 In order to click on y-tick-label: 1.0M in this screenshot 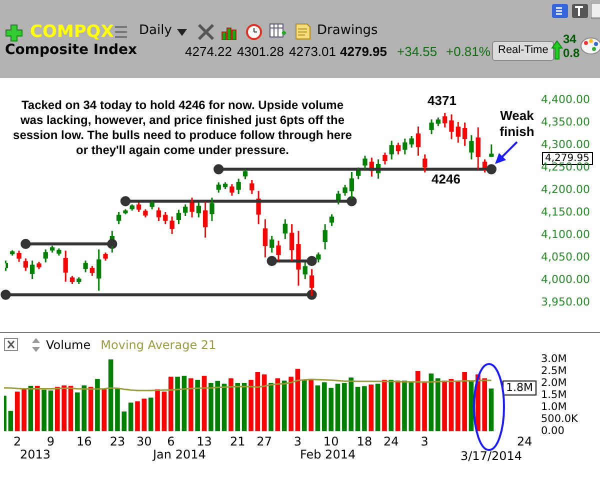, I will do `click(554, 406)`.